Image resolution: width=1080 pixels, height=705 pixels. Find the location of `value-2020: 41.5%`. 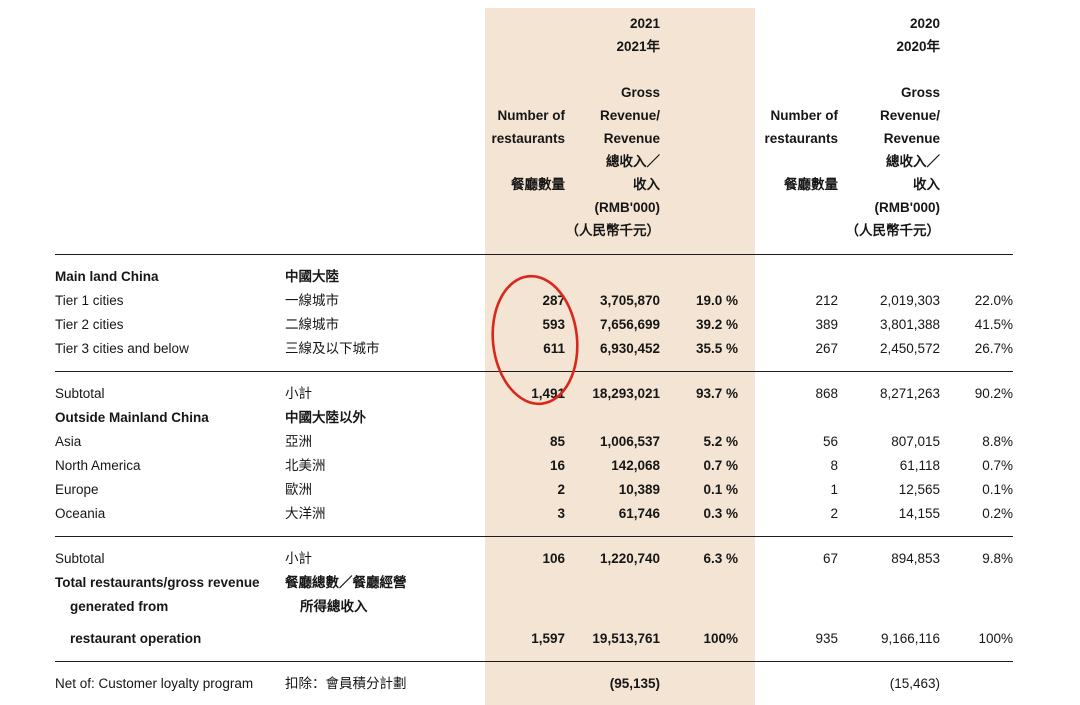

value-2020: 41.5% is located at coordinates (993, 324).